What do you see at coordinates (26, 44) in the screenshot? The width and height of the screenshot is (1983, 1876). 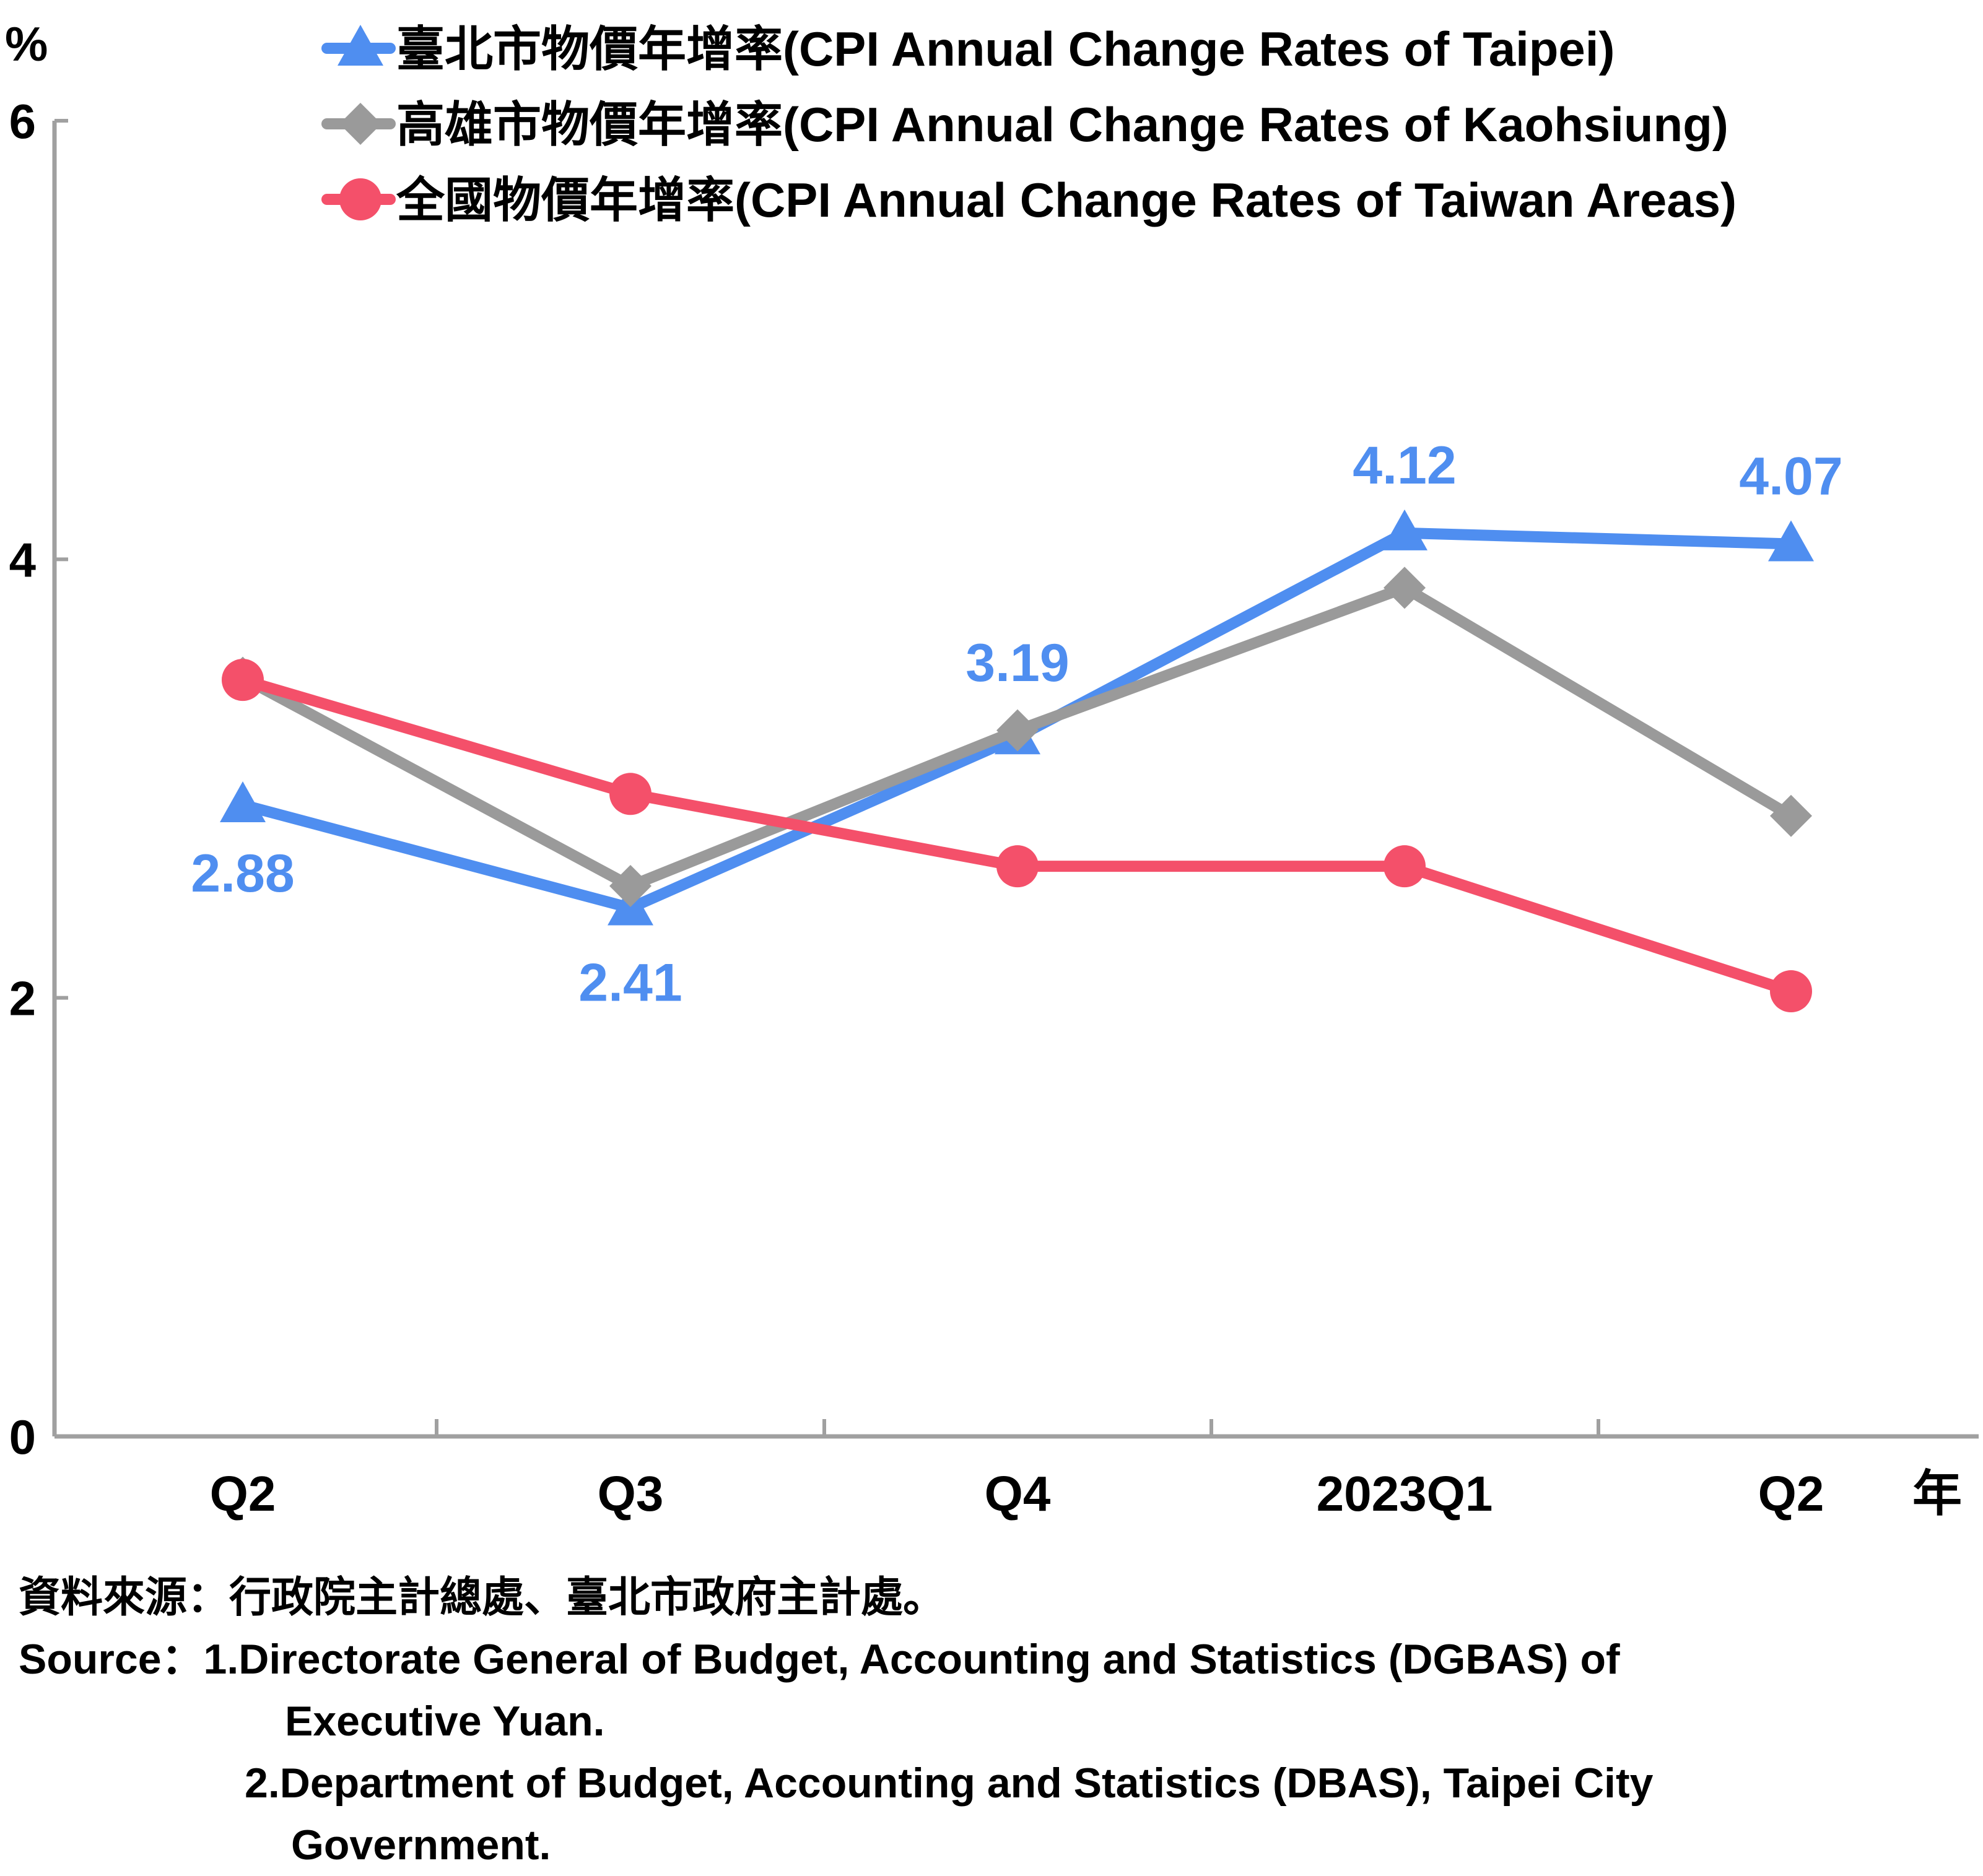 I see `y-unit-label: %` at bounding box center [26, 44].